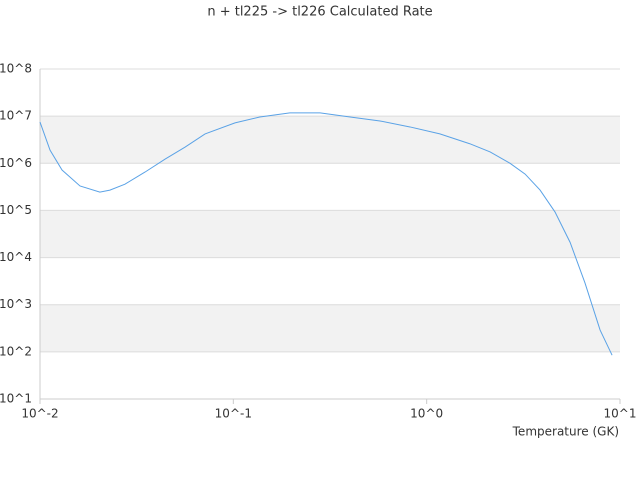 This screenshot has height=480, width=640. I want to click on x-axis-label: Temperature (GK), so click(565, 432).